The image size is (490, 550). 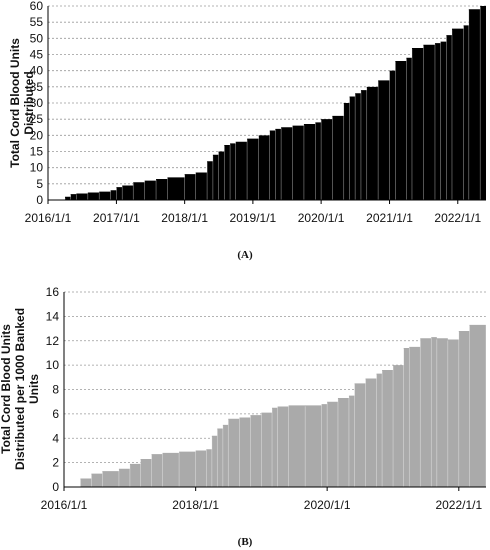 What do you see at coordinates (29, 102) in the screenshot?
I see `y-axis-label-line: Distributed` at bounding box center [29, 102].